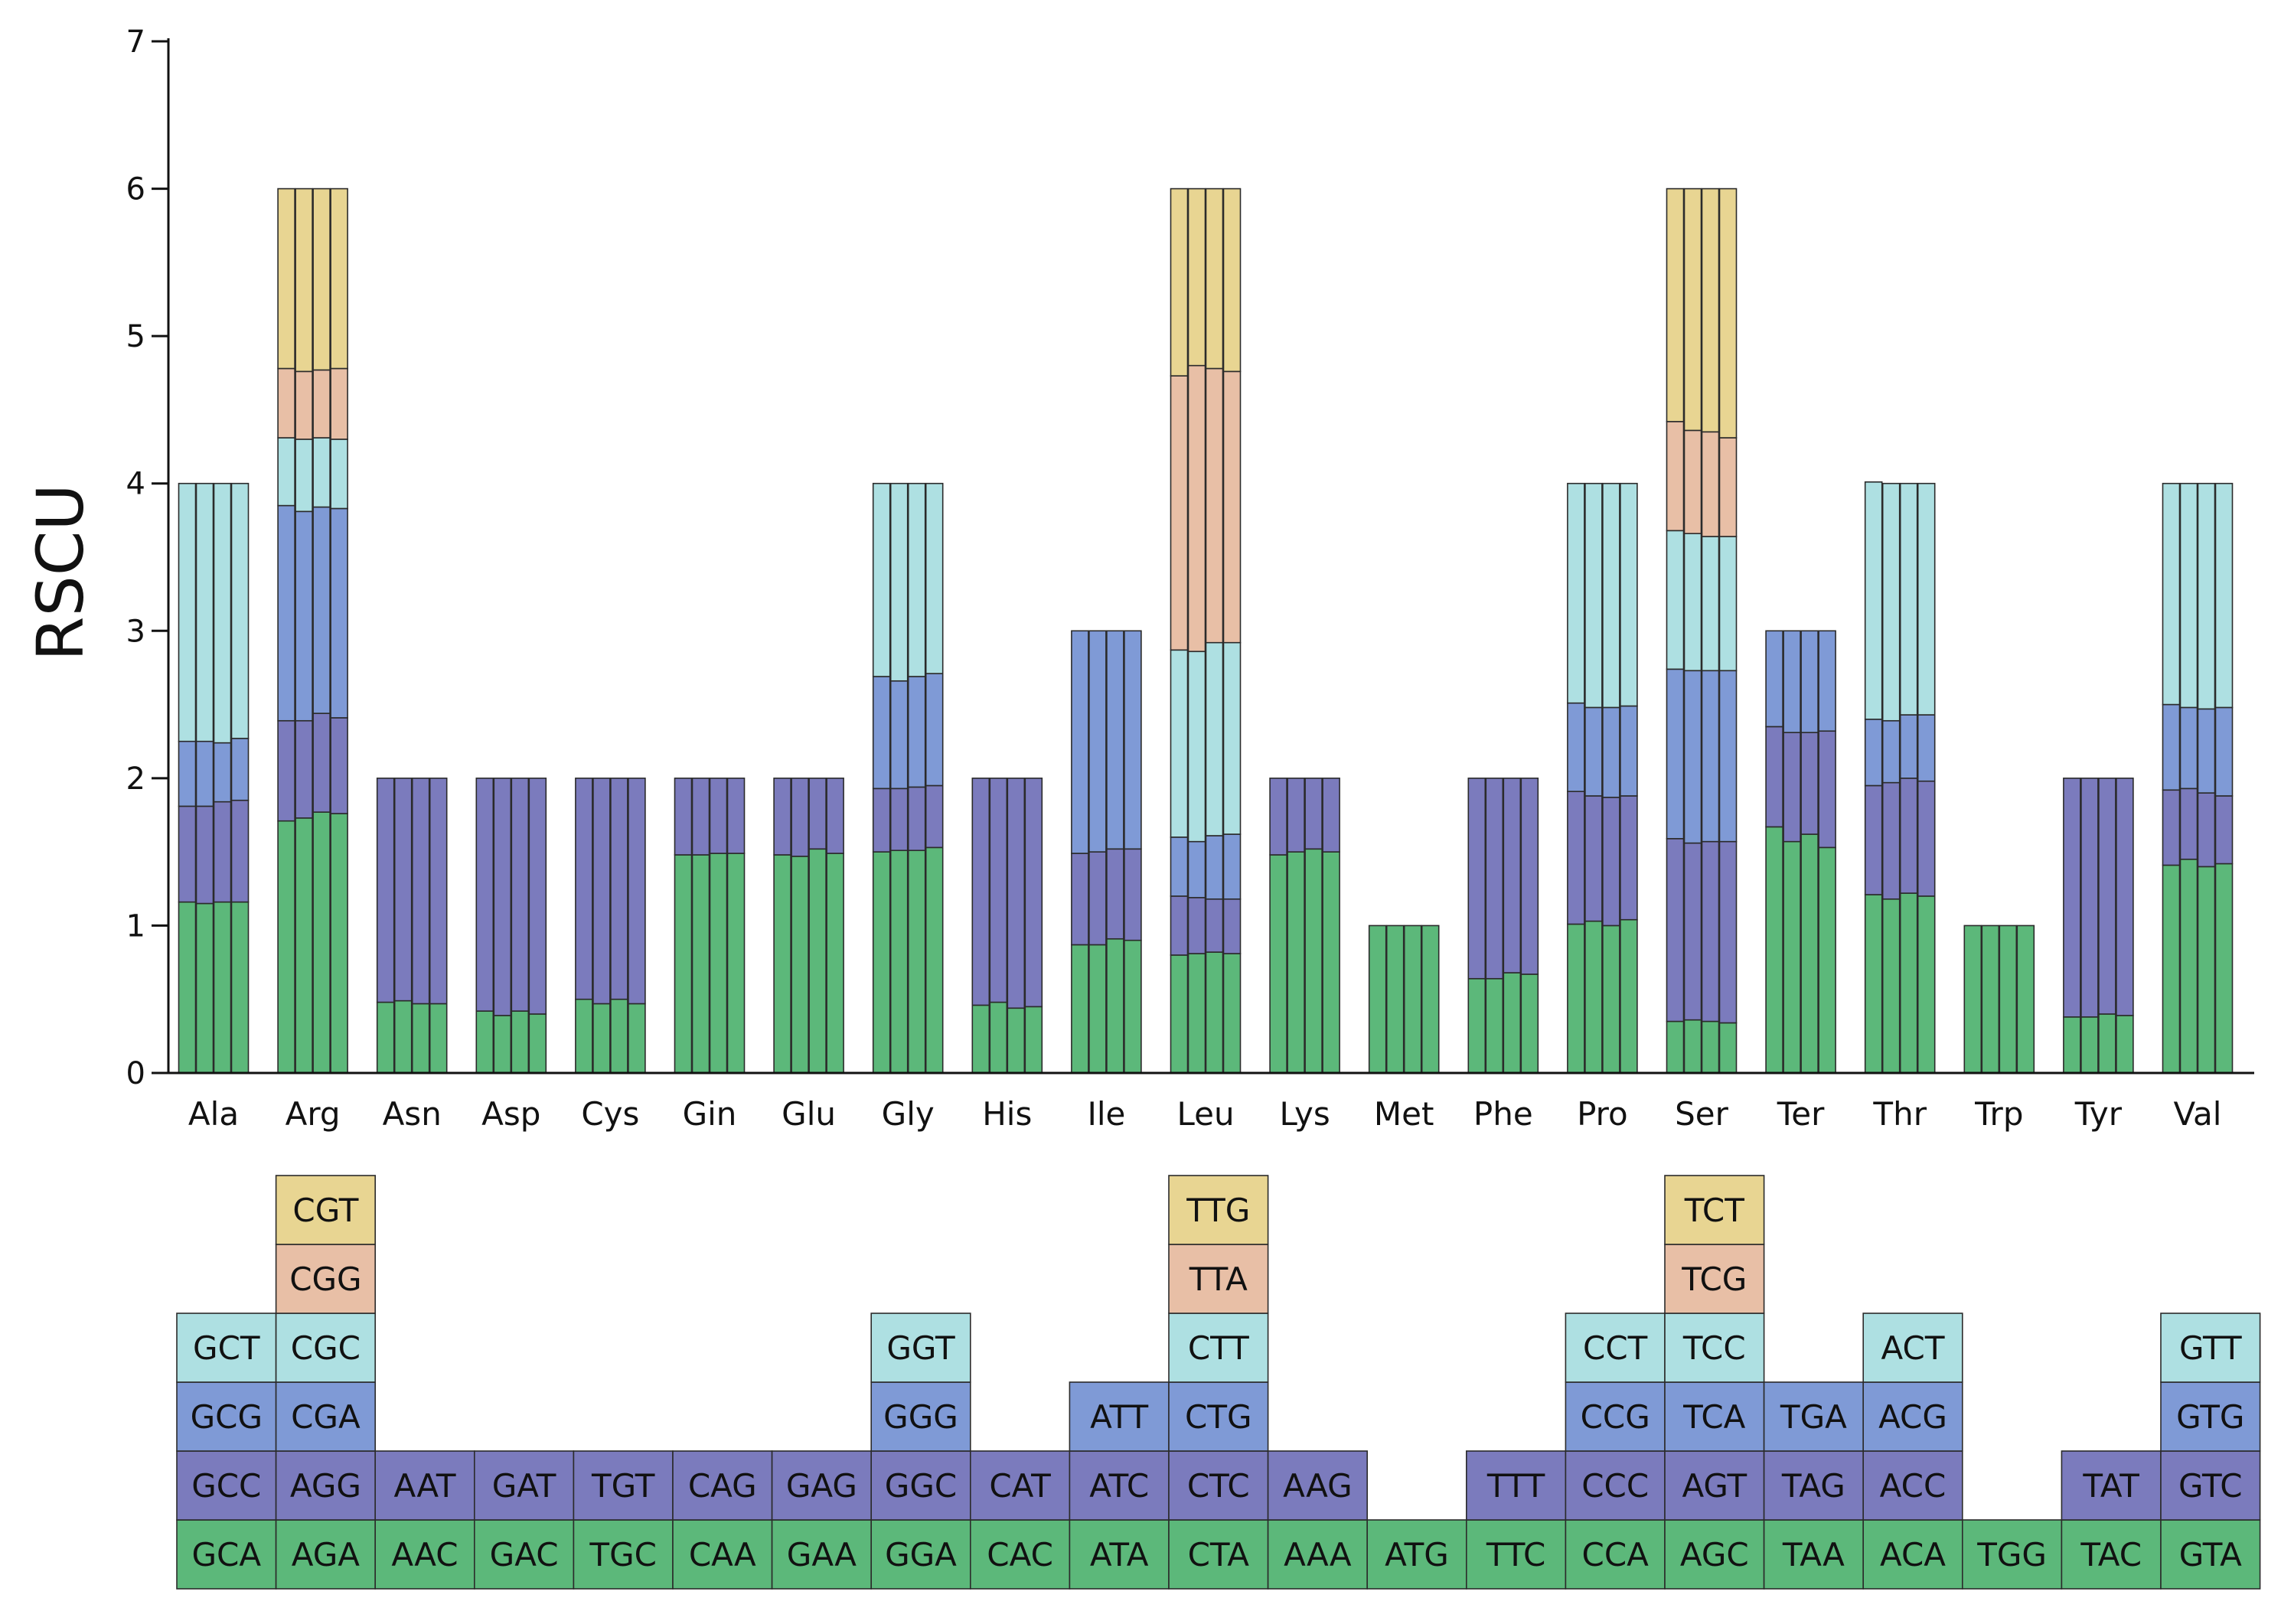 This screenshot has height=1624, width=2281. I want to click on codon-label-tcg: TCG, so click(1714, 1279).